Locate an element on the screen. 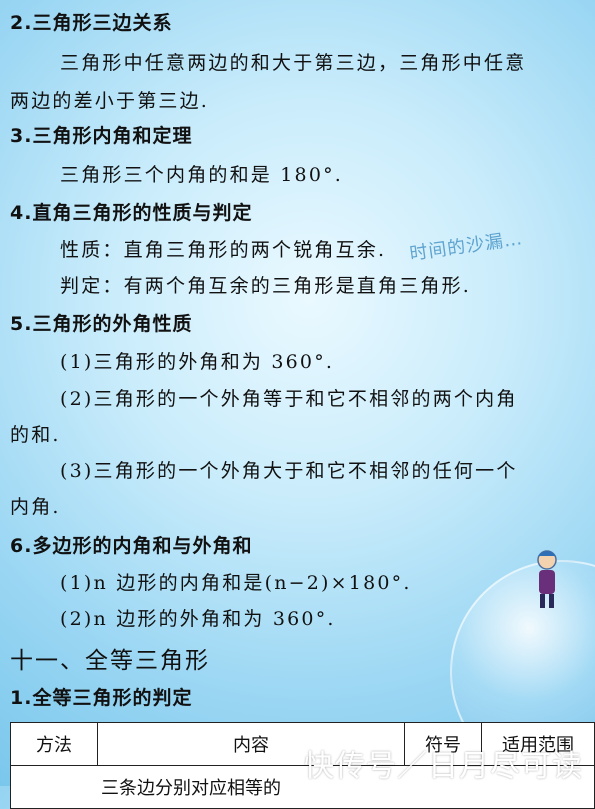 This screenshot has height=809, width=595. corner-watermark: 快传号／日月尽可读 is located at coordinates (443, 766).